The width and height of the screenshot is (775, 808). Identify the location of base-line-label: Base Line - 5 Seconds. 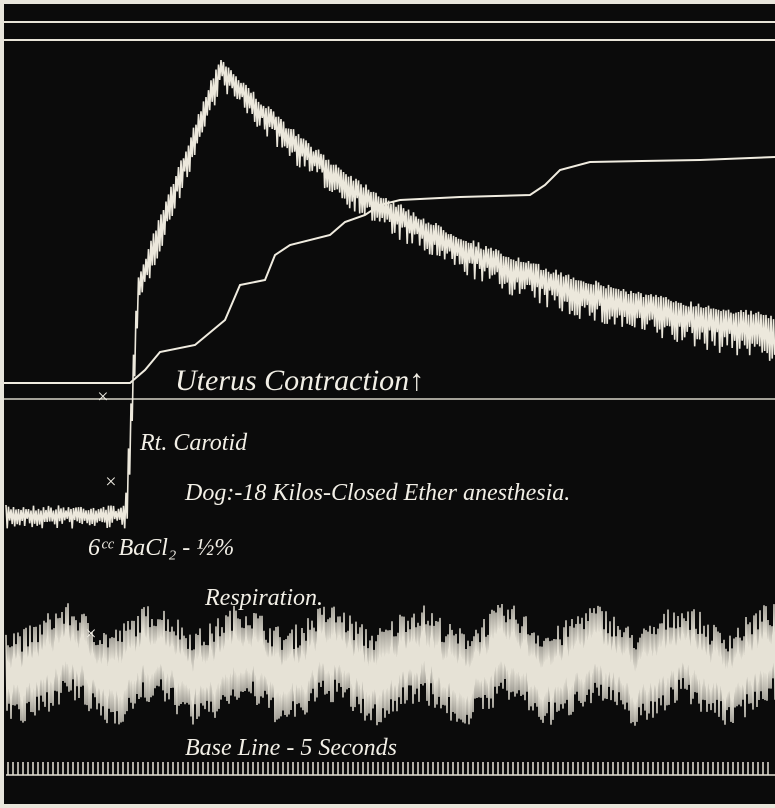
(291, 748).